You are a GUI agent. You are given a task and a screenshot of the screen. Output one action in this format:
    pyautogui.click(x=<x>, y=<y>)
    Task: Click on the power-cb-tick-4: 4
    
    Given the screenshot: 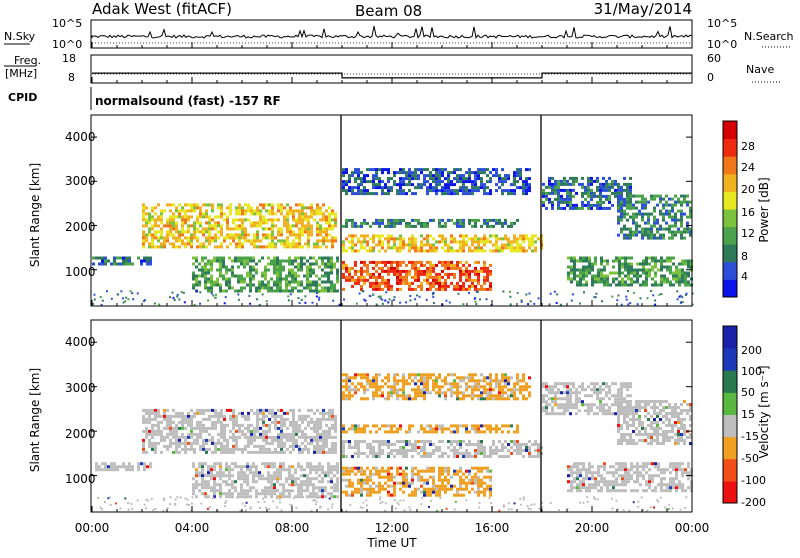 What is the action you would take?
    pyautogui.click(x=744, y=276)
    